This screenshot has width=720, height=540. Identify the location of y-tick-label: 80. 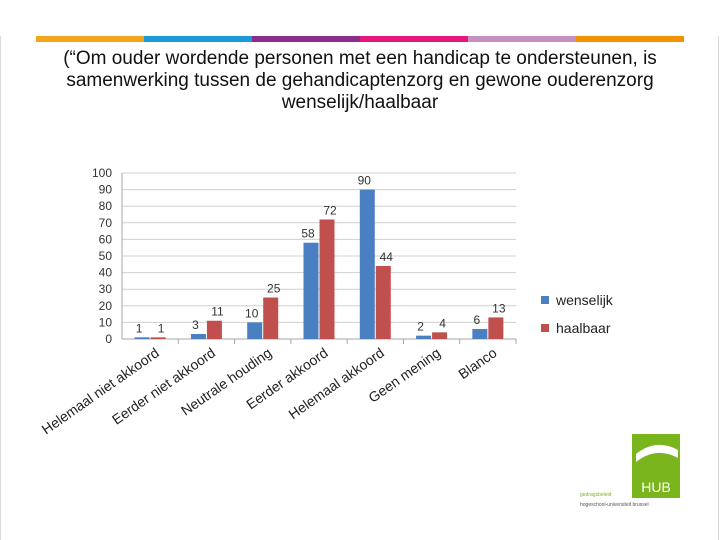
(106, 206).